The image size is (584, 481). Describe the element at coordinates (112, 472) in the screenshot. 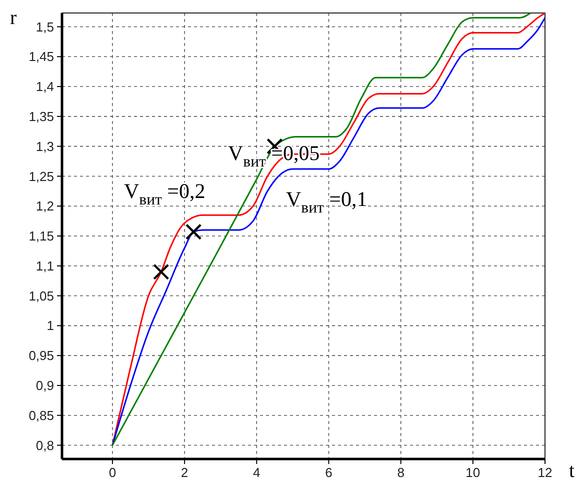

I see `x-tick-label: 0` at that location.